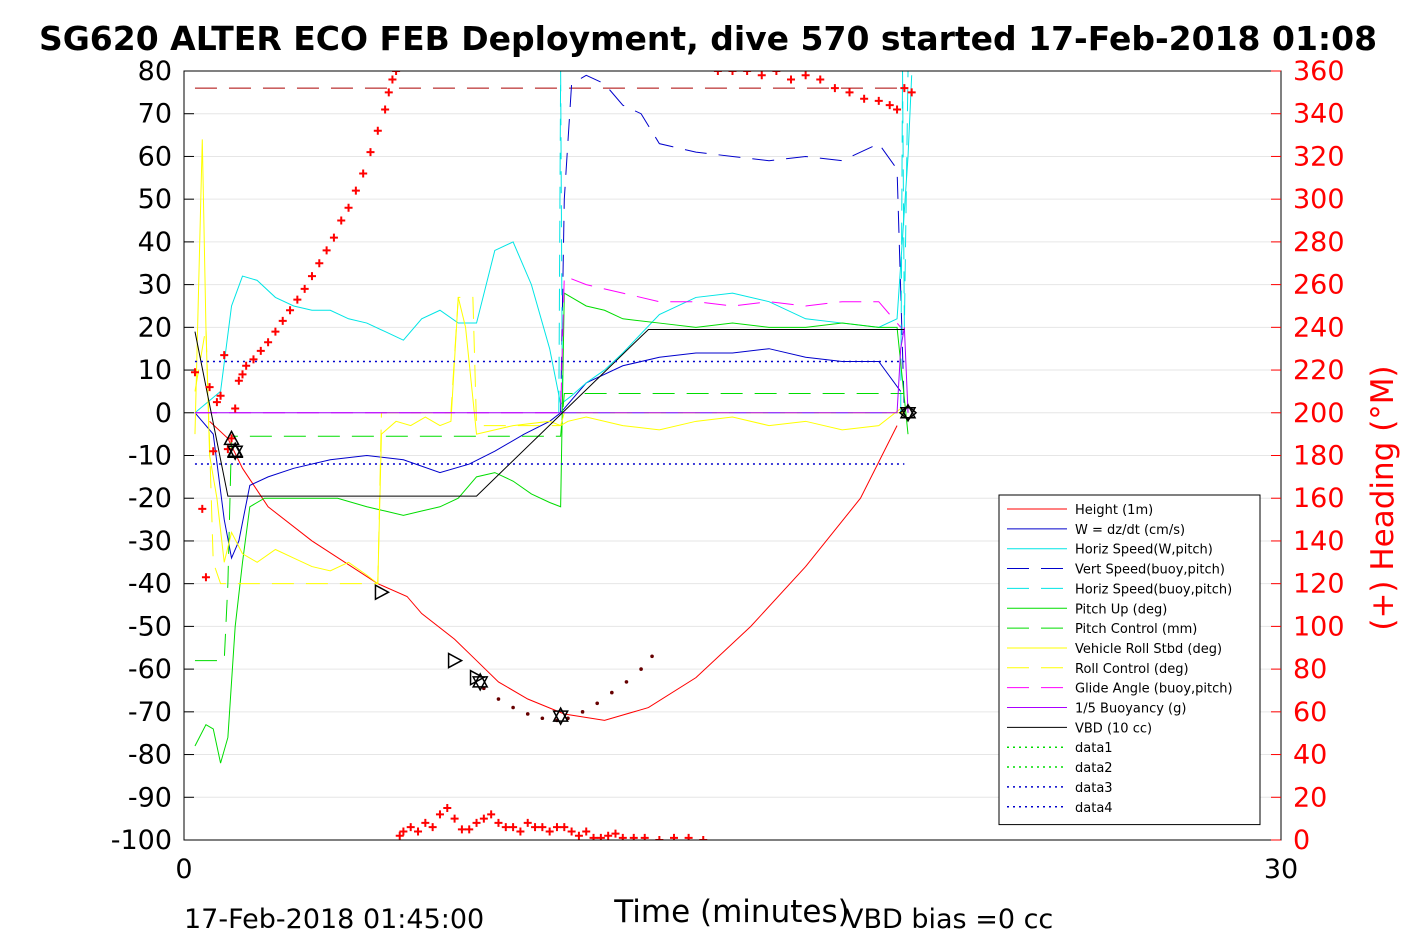  What do you see at coordinates (1136, 629) in the screenshot?
I see `legend-label: Pitch Control (mm)` at bounding box center [1136, 629].